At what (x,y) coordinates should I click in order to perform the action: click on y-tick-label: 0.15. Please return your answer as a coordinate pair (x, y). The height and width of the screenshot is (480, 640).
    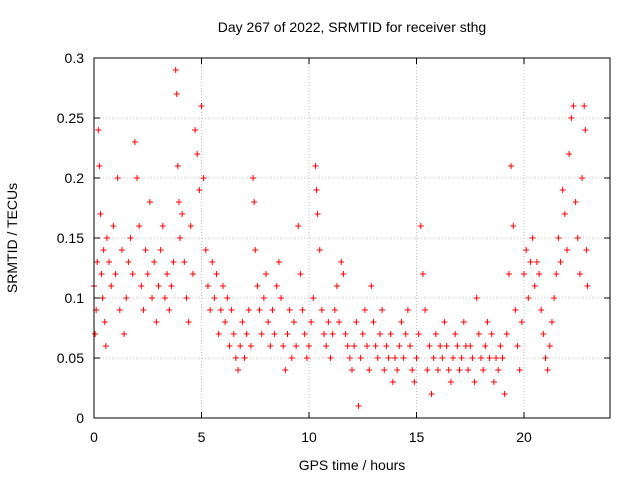
    Looking at the image, I should click on (70, 238).